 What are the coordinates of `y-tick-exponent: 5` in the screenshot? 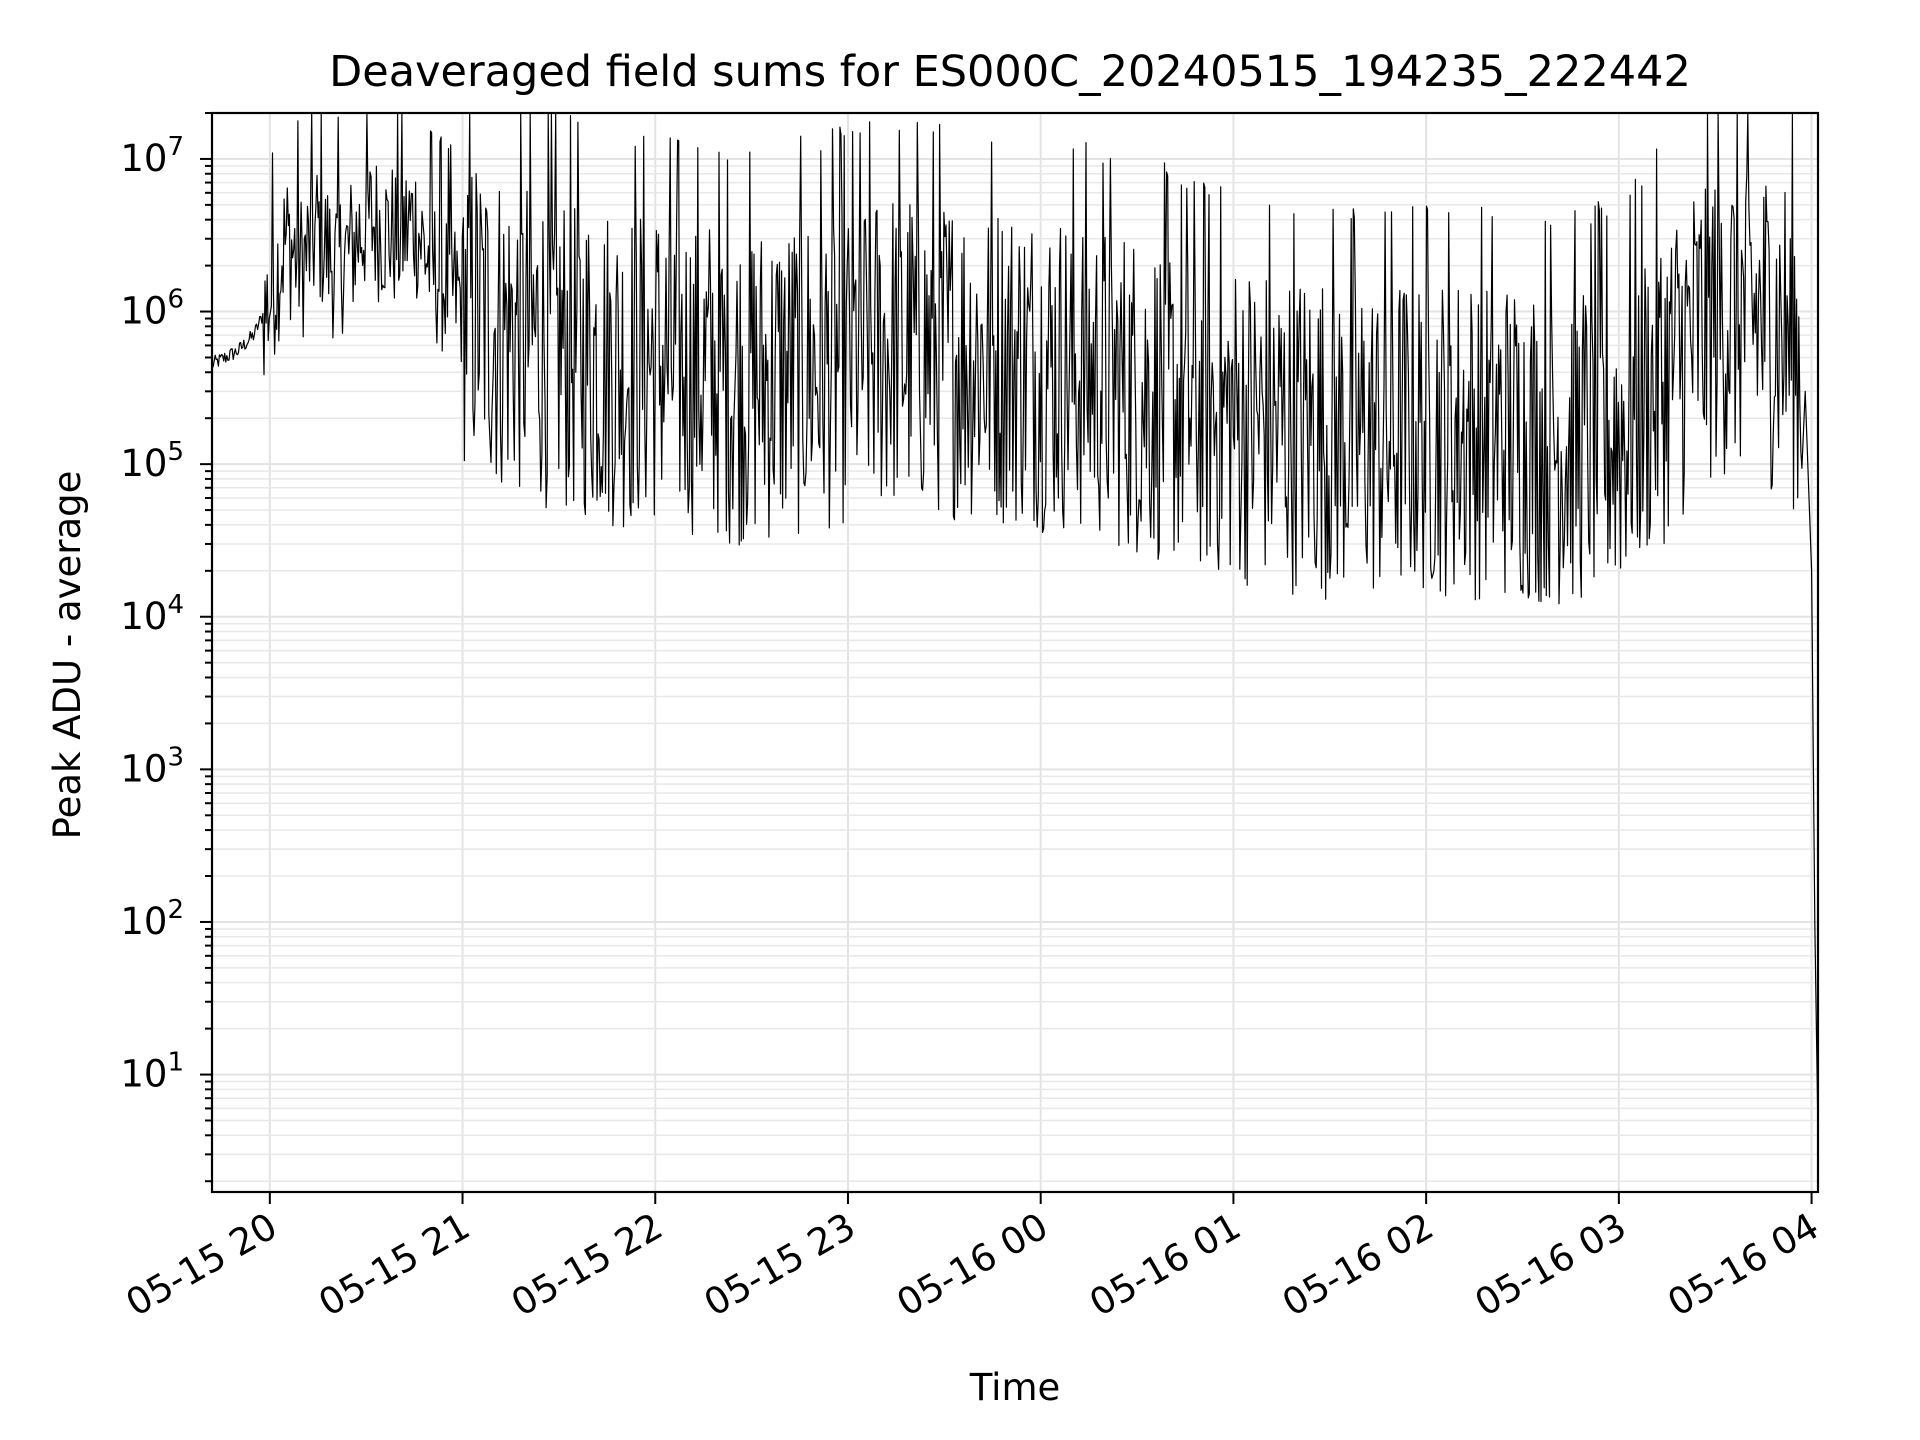 It's located at (175, 452).